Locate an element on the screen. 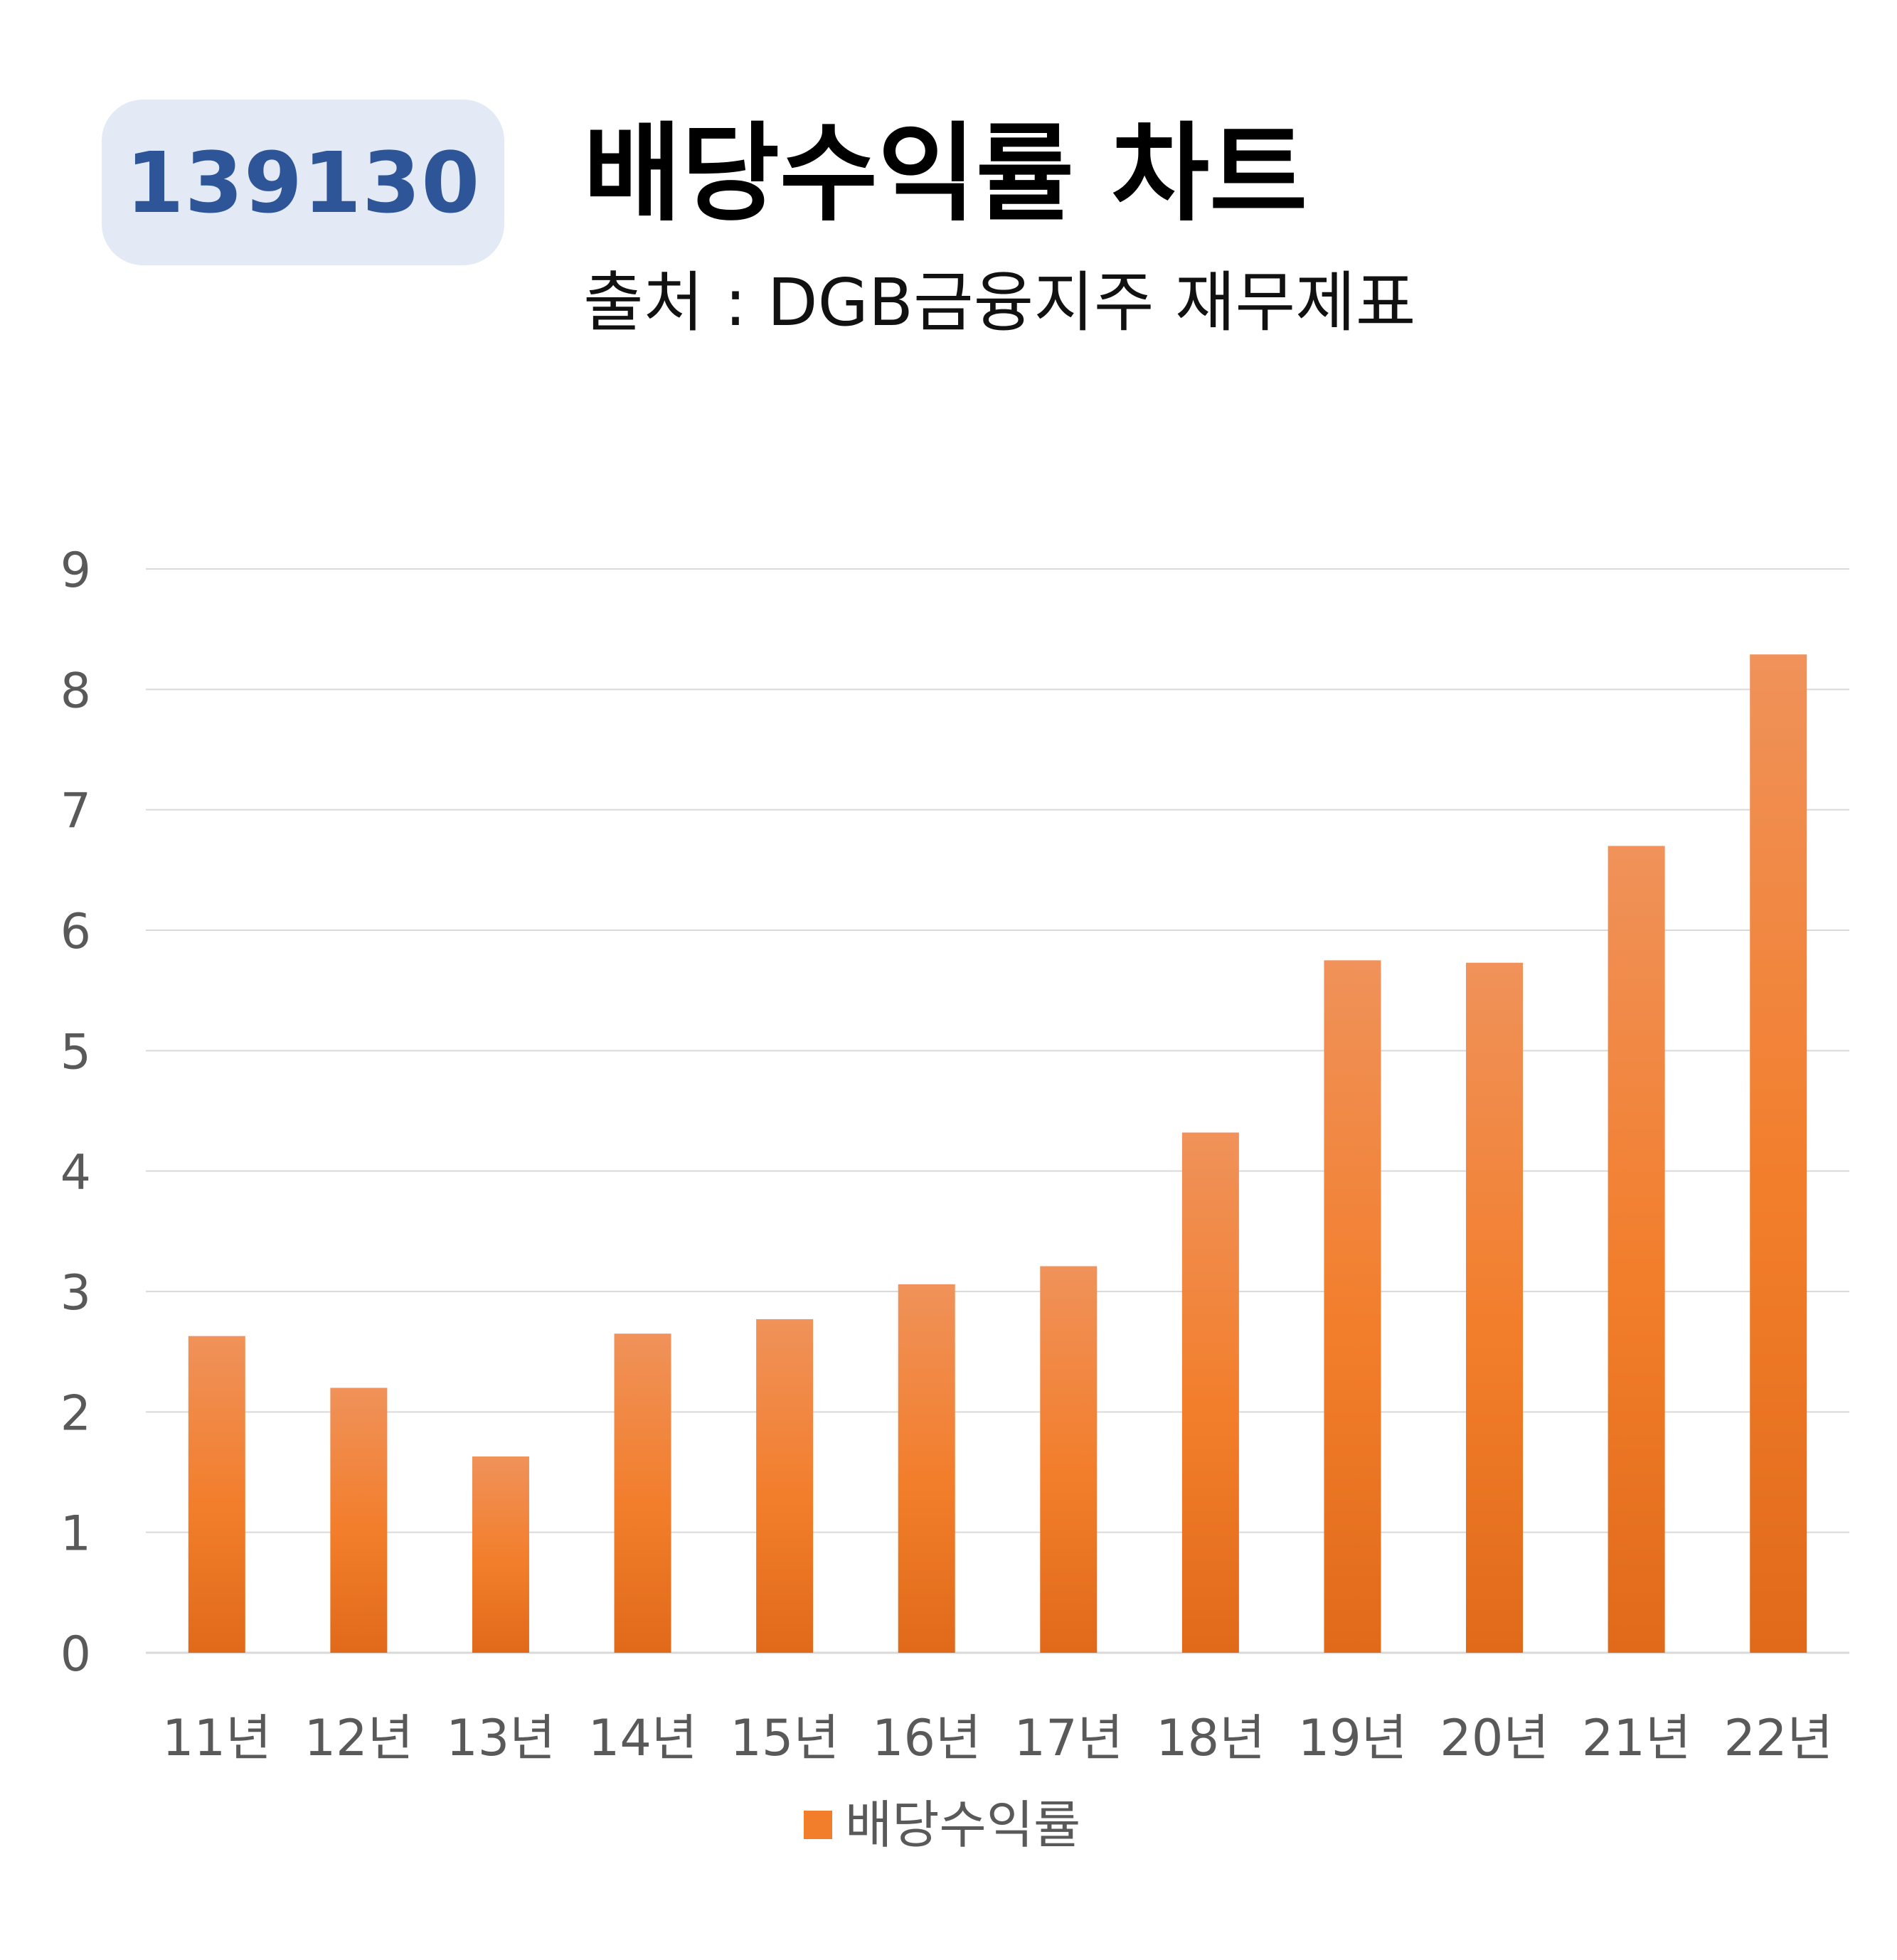  x-tick-label: 13년 is located at coordinates (500, 1738).